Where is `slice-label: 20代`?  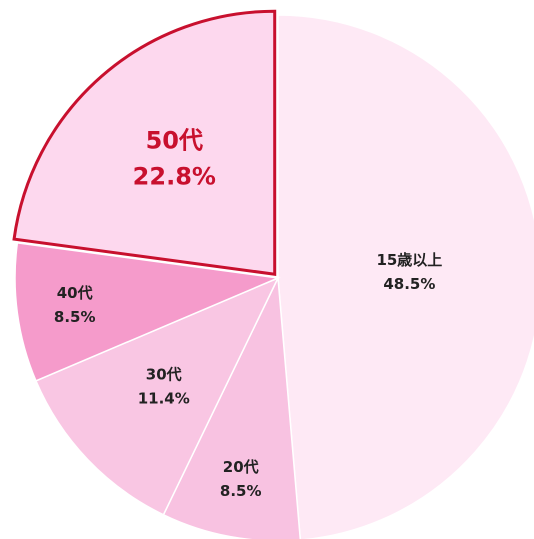
slice-label: 20代 is located at coordinates (241, 467).